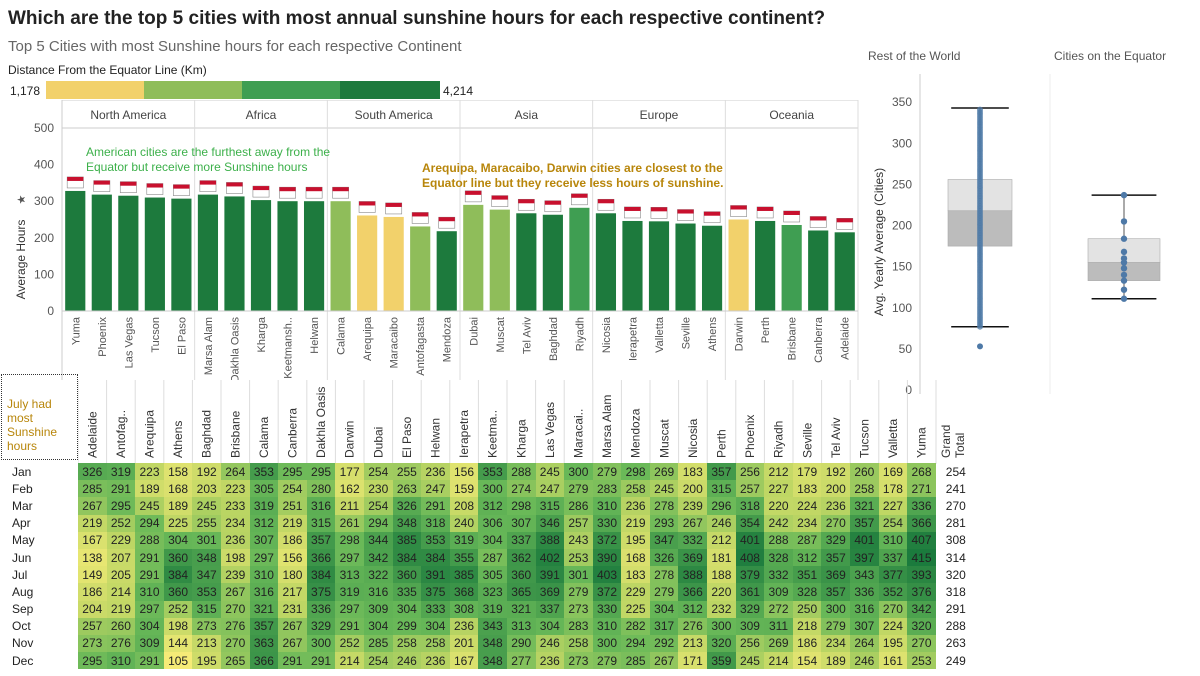 Image resolution: width=1200 pixels, height=676 pixels. What do you see at coordinates (664, 523) in the screenshot?
I see `heat-cell: 293` at bounding box center [664, 523].